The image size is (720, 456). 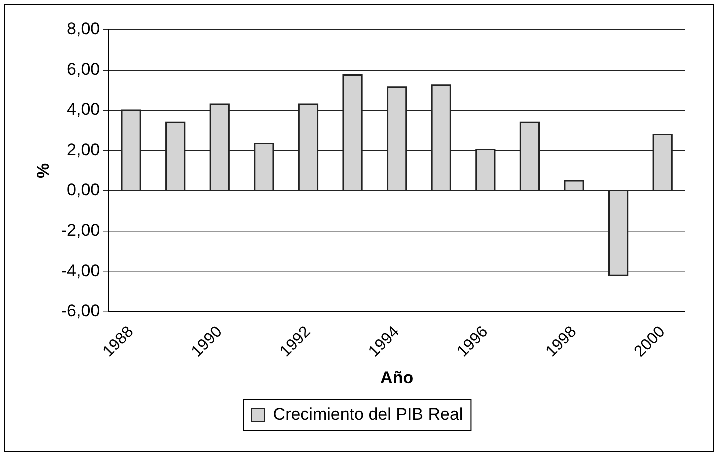 What do you see at coordinates (83, 110) in the screenshot?
I see `y-tick-label: 4,00` at bounding box center [83, 110].